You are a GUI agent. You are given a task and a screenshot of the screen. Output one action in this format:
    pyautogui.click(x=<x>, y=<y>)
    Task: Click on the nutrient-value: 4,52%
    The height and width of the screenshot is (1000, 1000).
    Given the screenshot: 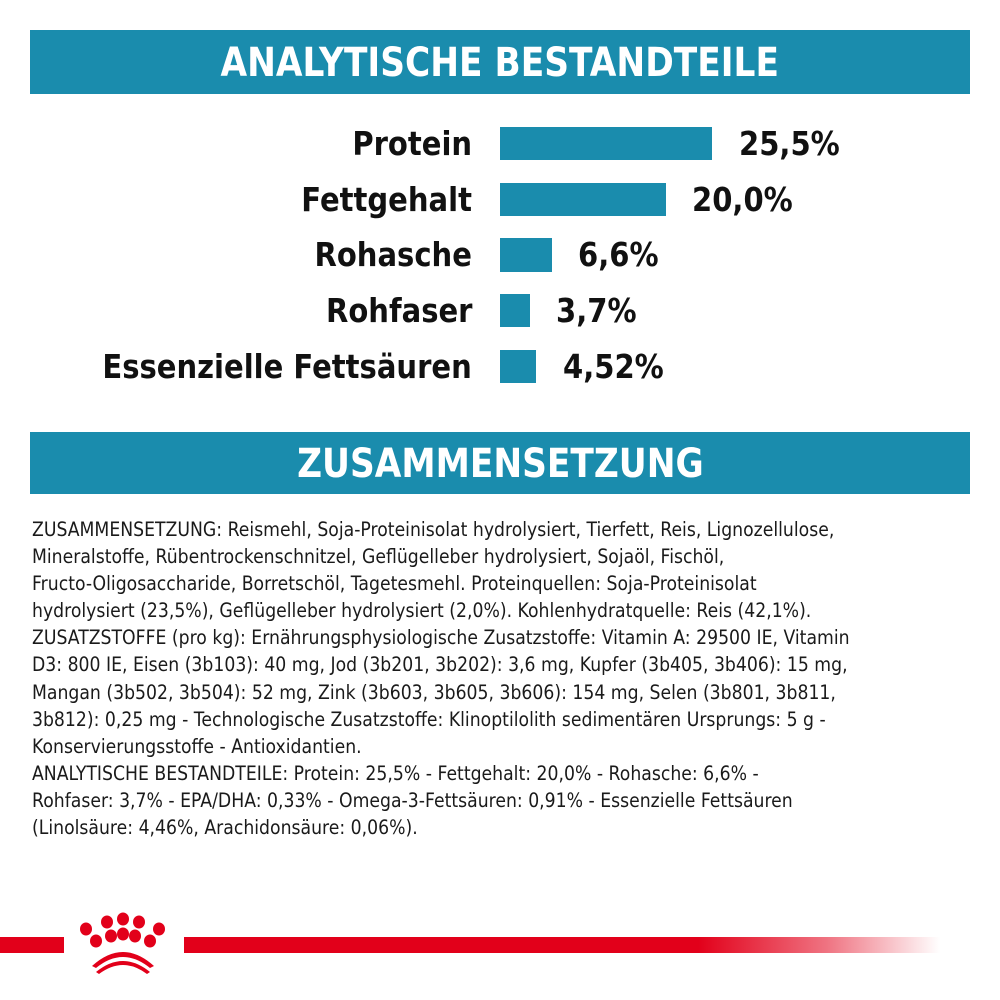 What is the action you would take?
    pyautogui.click(x=613, y=366)
    